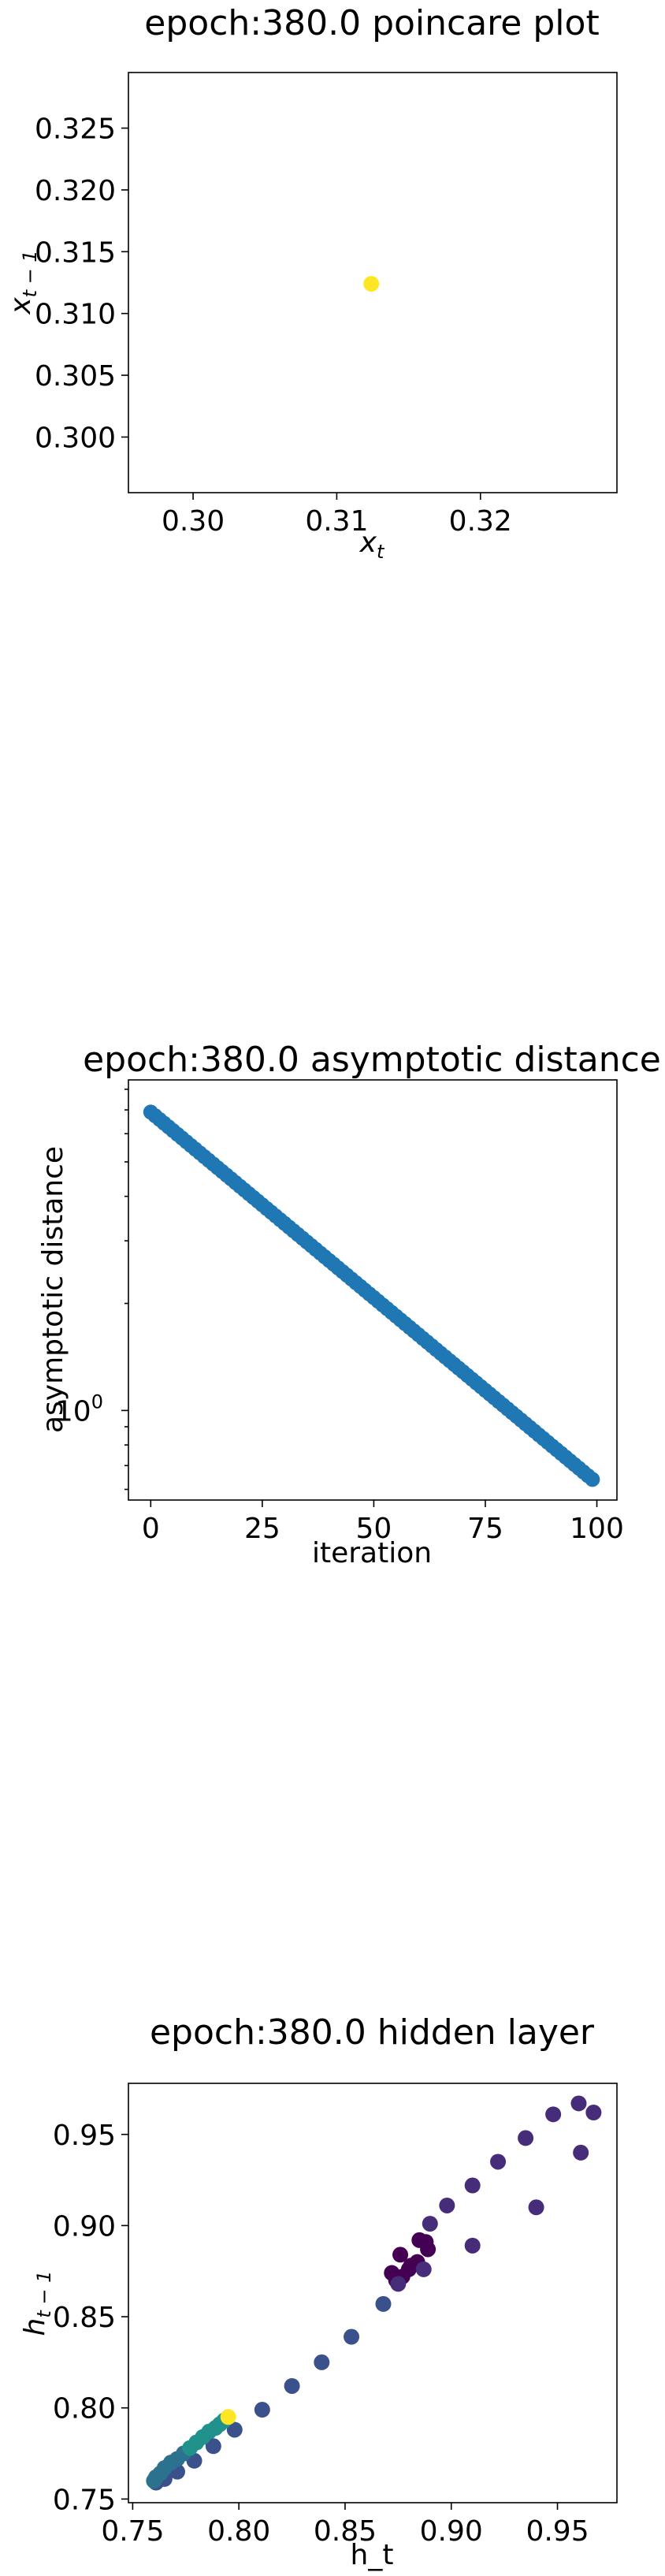 This screenshot has height=2576, width=665. I want to click on x-tick-label: 25, so click(262, 1529).